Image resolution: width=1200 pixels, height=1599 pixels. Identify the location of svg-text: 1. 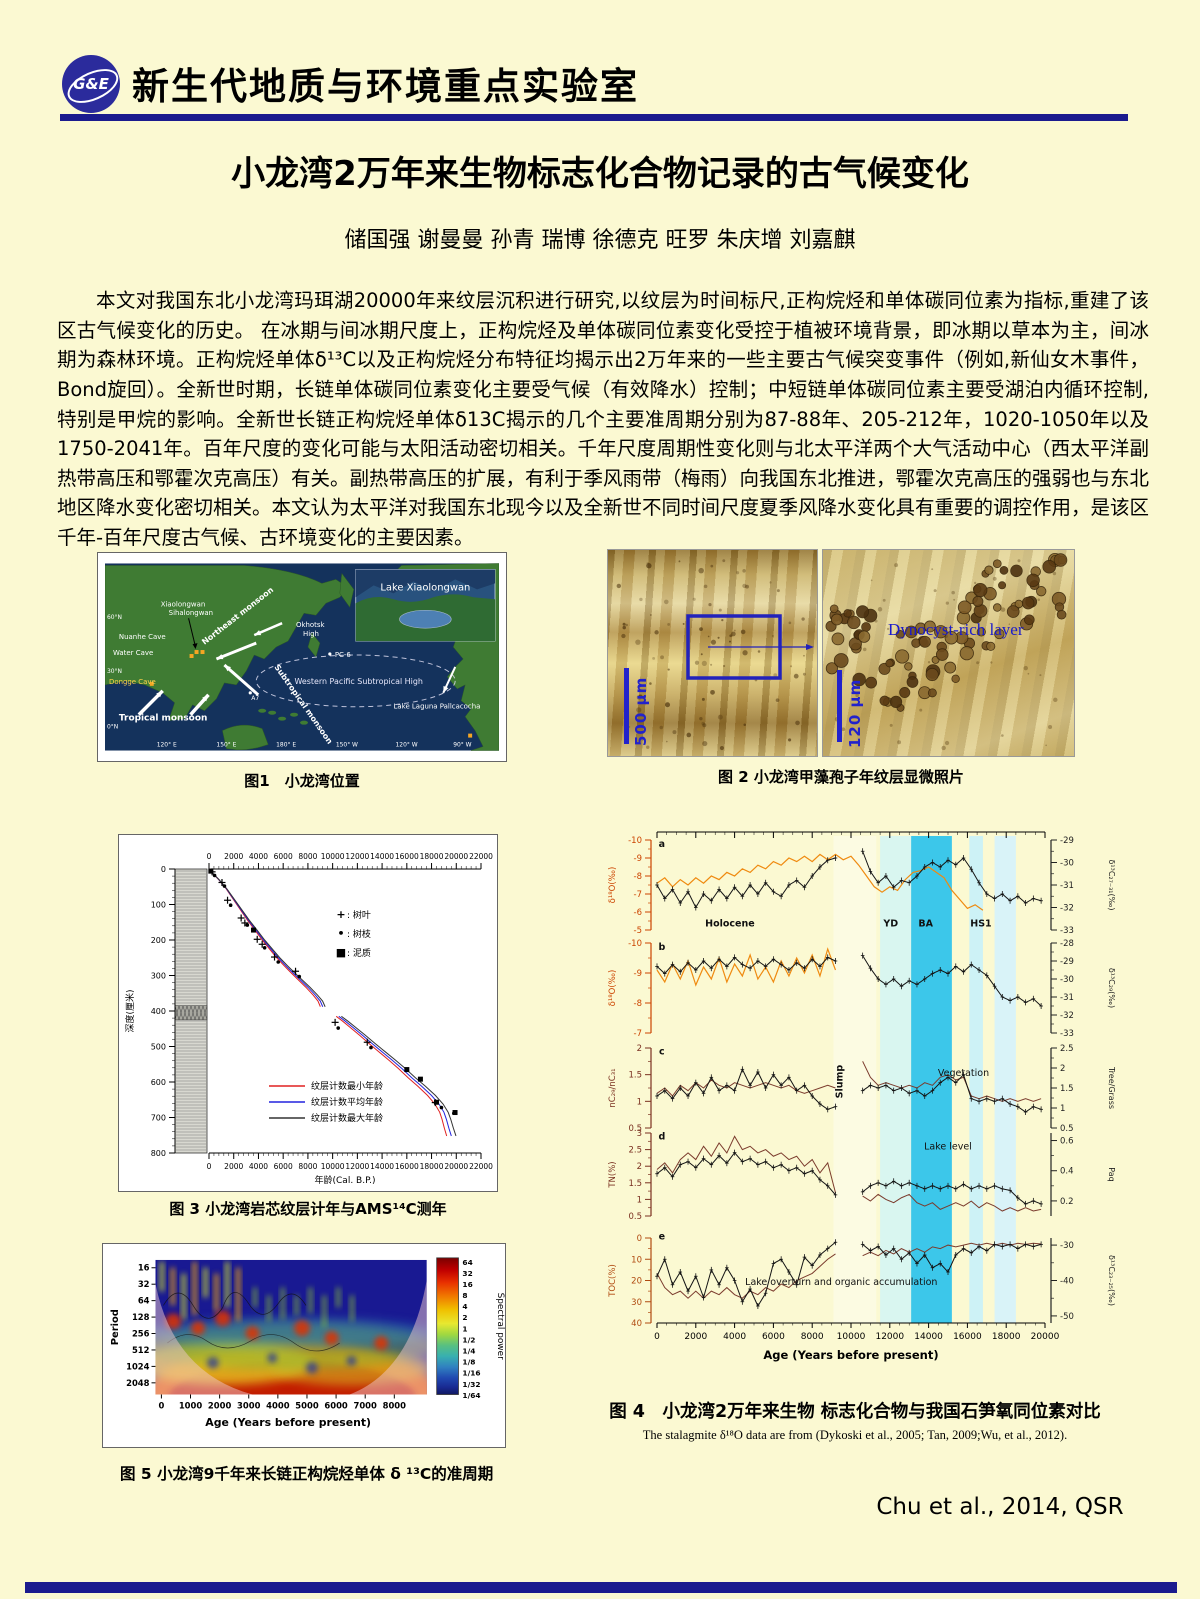
(639, 1102).